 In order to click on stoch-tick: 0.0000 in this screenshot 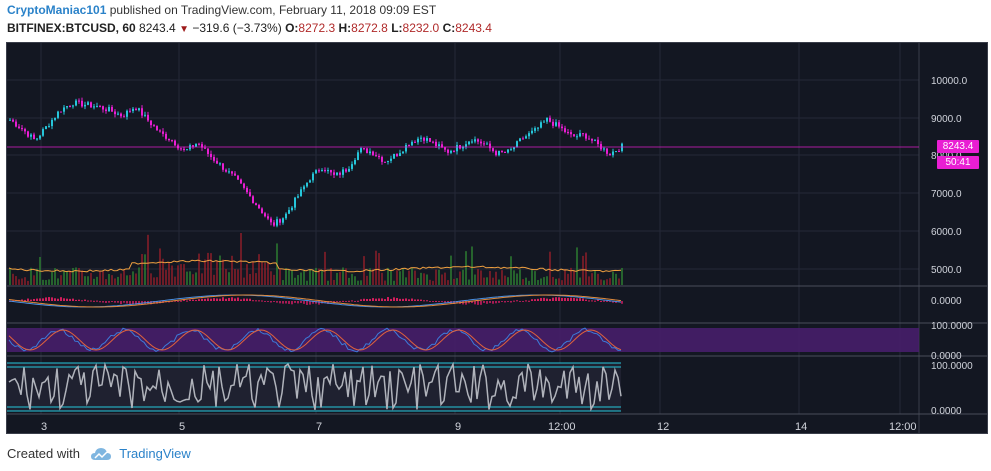, I will do `click(946, 356)`.